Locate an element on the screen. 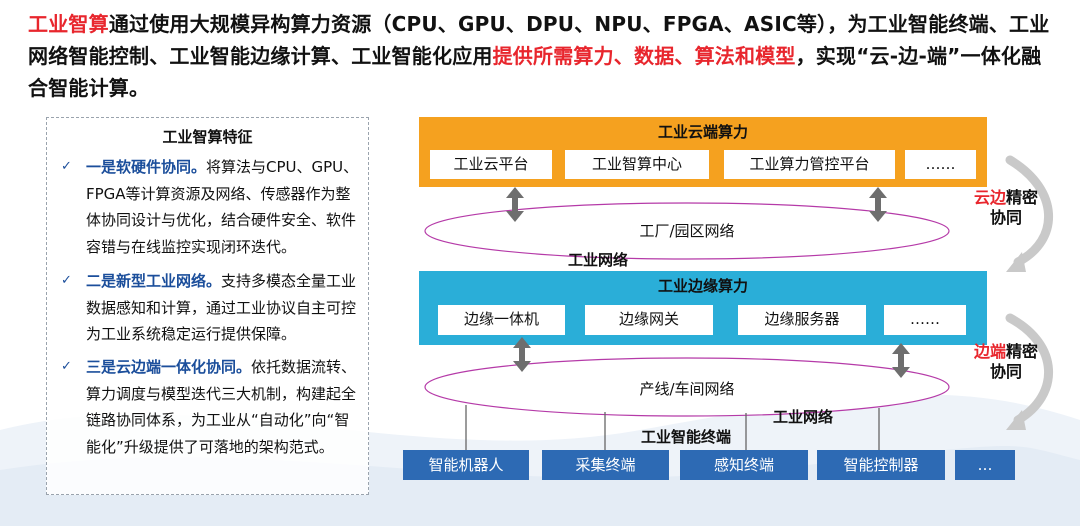 The height and width of the screenshot is (526, 1080). cloud-layer-title: 工业云端算力 is located at coordinates (702, 132).